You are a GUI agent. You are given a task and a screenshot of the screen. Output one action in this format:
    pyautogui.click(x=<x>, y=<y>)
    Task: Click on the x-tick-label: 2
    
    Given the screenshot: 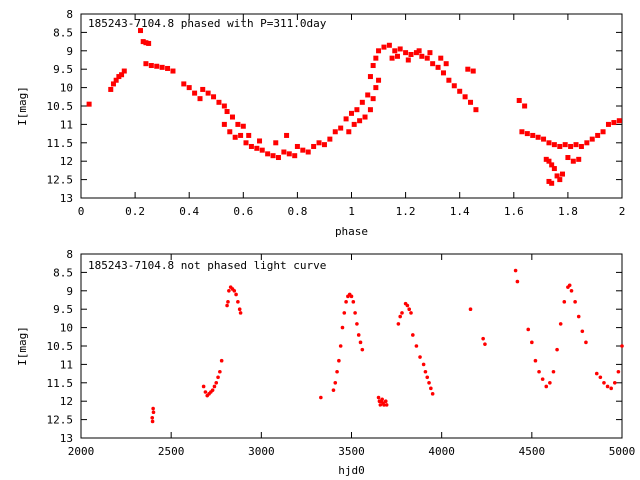 What is the action you would take?
    pyautogui.click(x=622, y=211)
    